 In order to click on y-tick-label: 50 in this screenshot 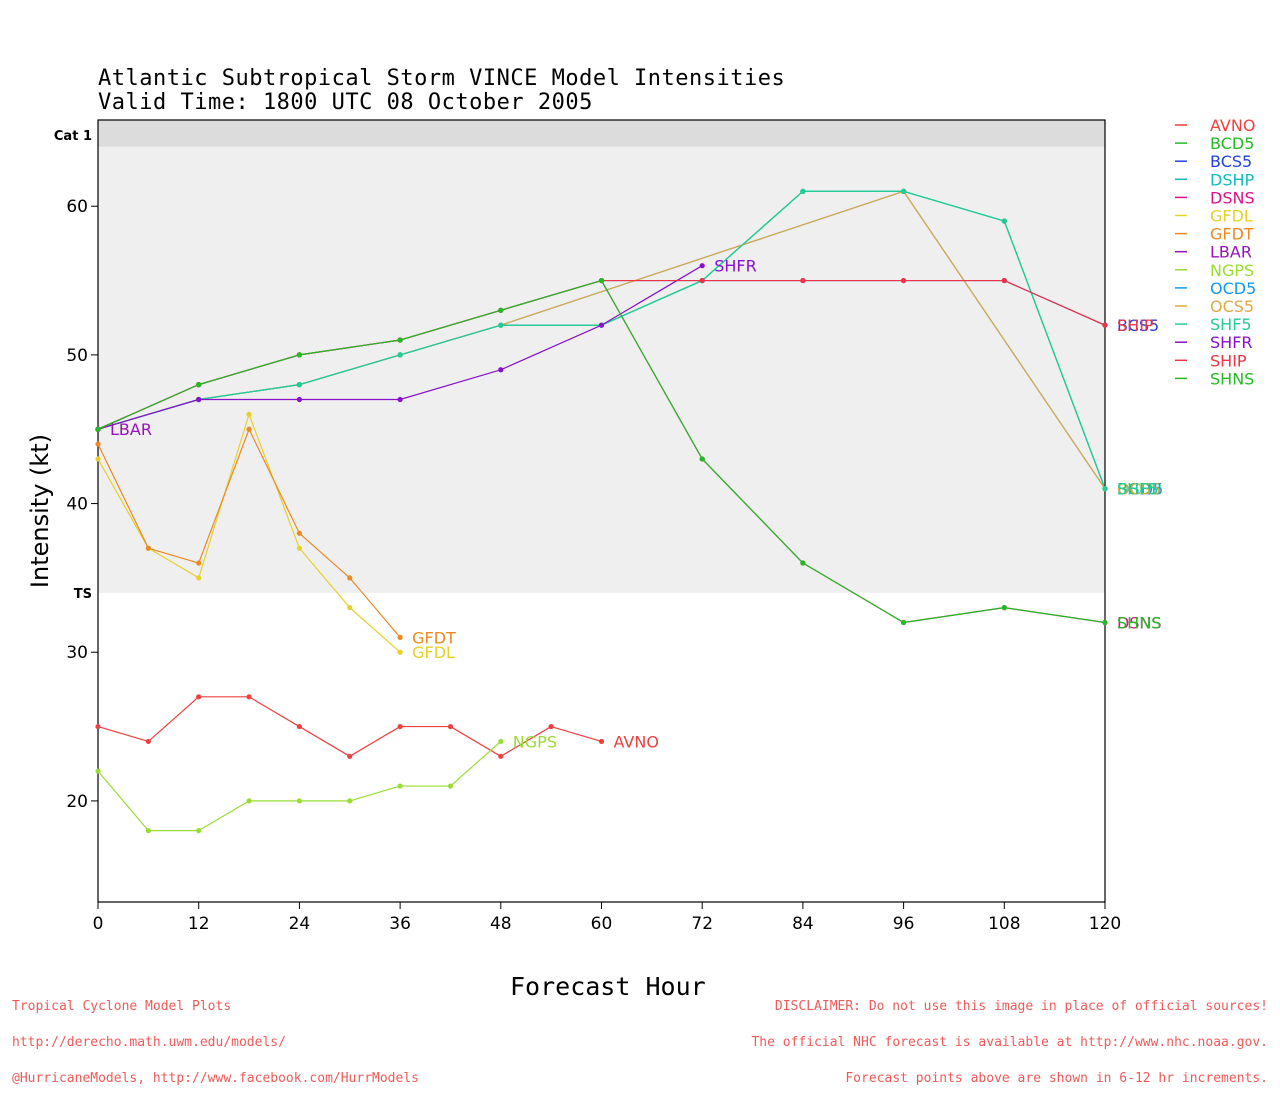, I will do `click(77, 356)`.